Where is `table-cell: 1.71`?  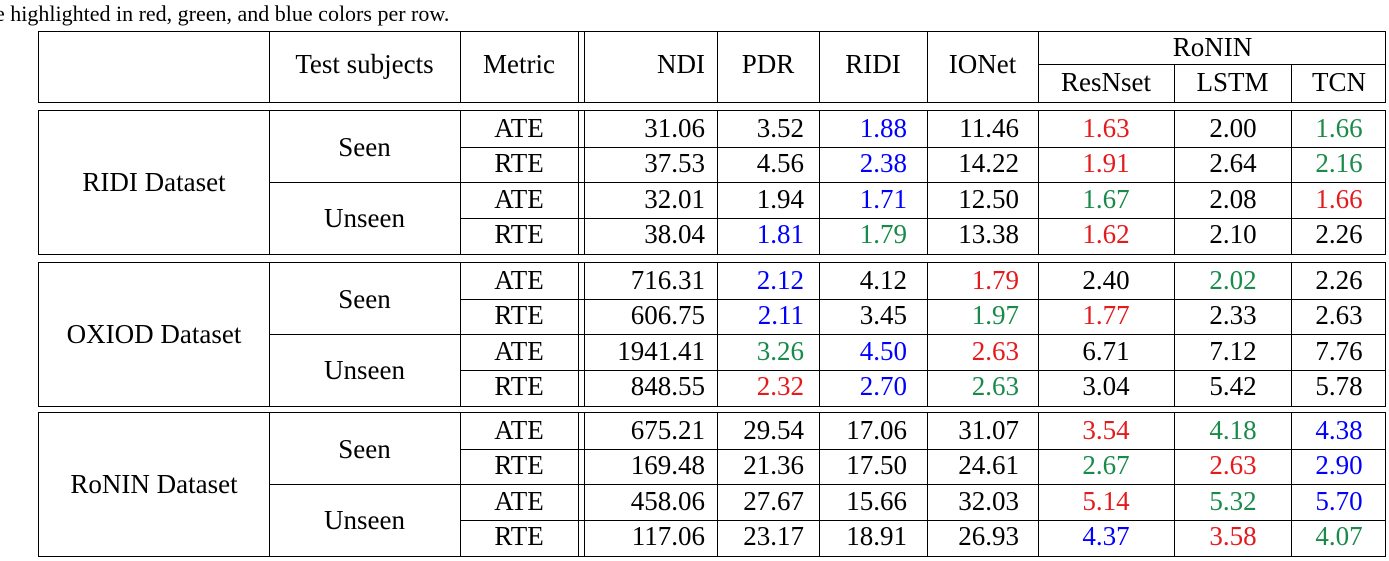
table-cell: 1.71 is located at coordinates (883, 198).